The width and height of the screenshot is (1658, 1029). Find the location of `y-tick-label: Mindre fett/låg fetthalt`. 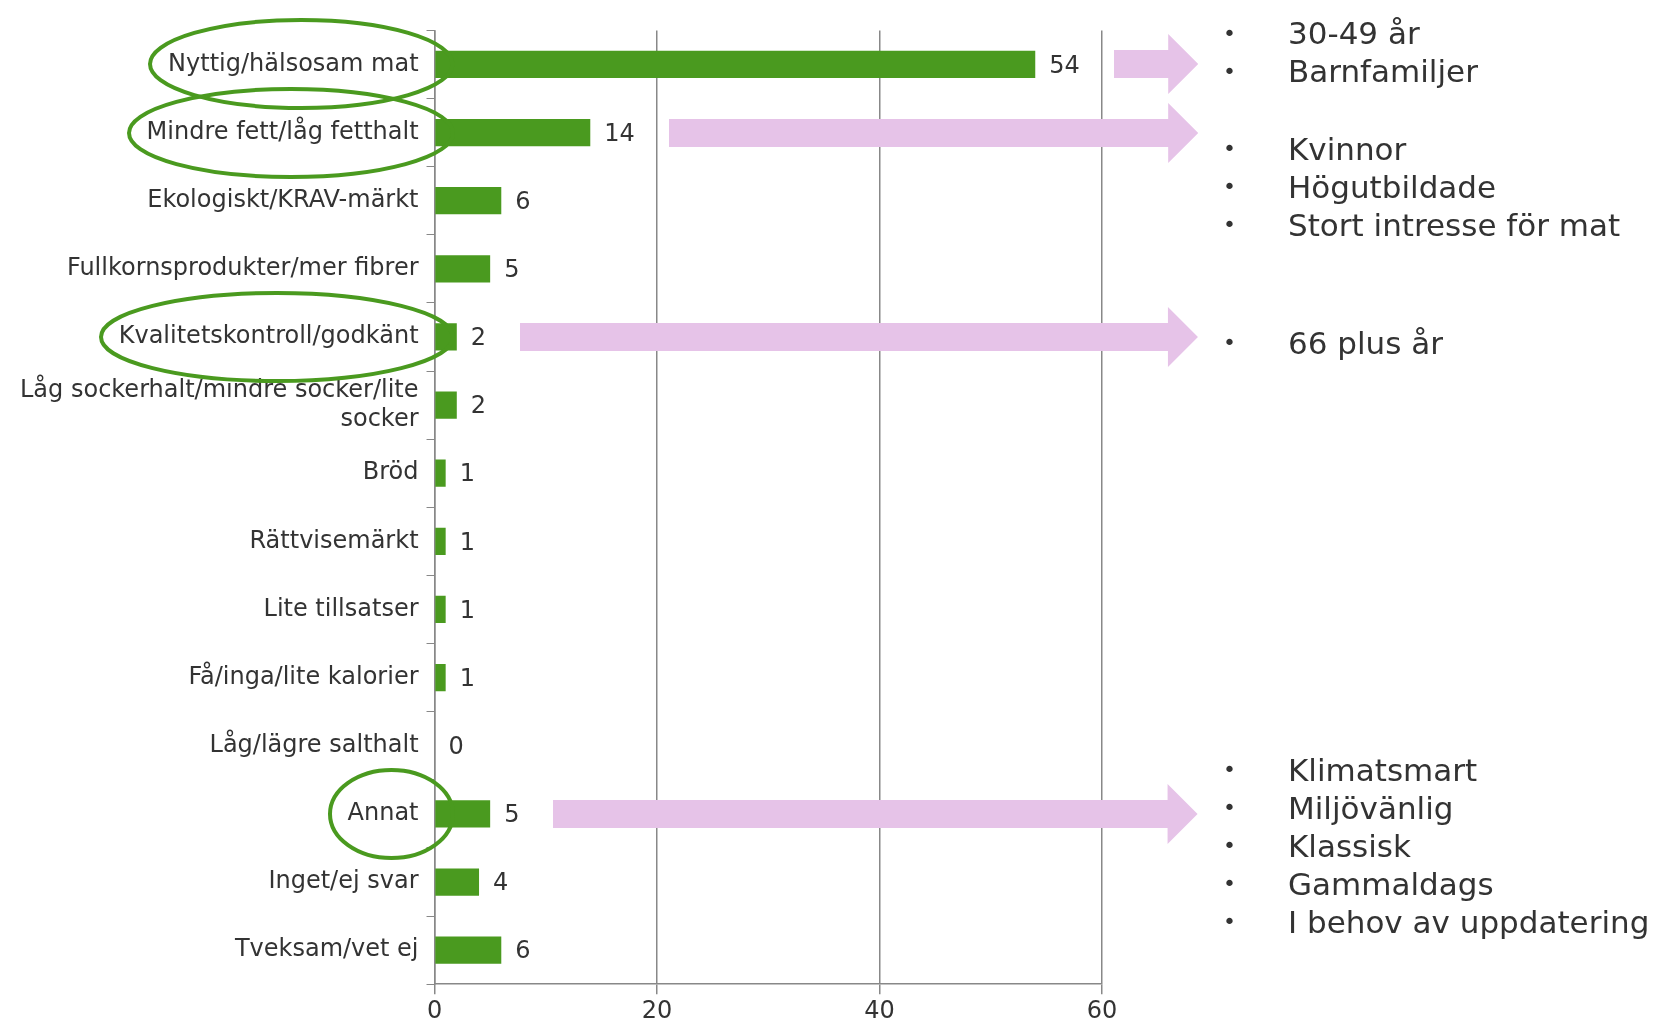

y-tick-label: Mindre fett/låg fetthalt is located at coordinates (282, 130).